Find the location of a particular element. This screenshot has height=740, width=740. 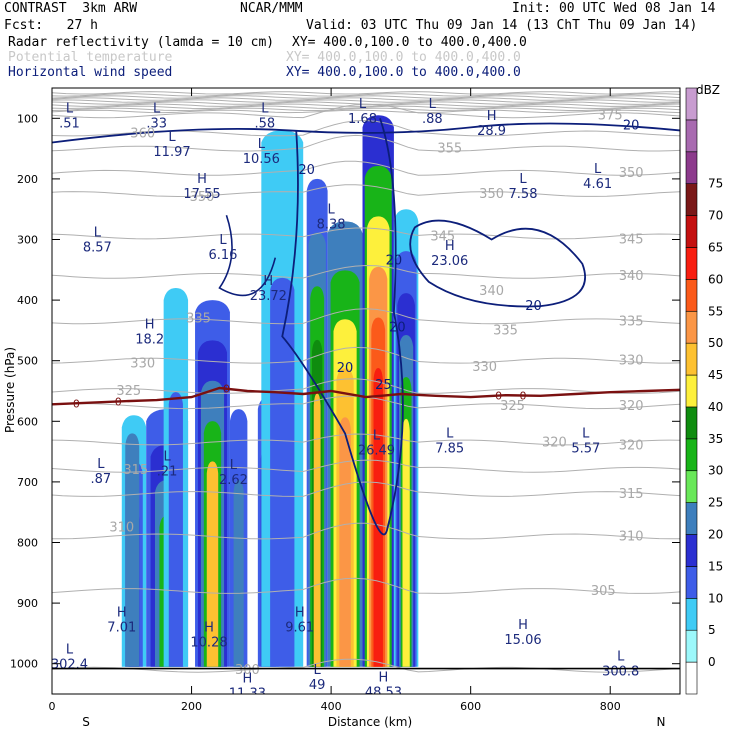

field-theta: Potential temperature is located at coordinates (90, 57).